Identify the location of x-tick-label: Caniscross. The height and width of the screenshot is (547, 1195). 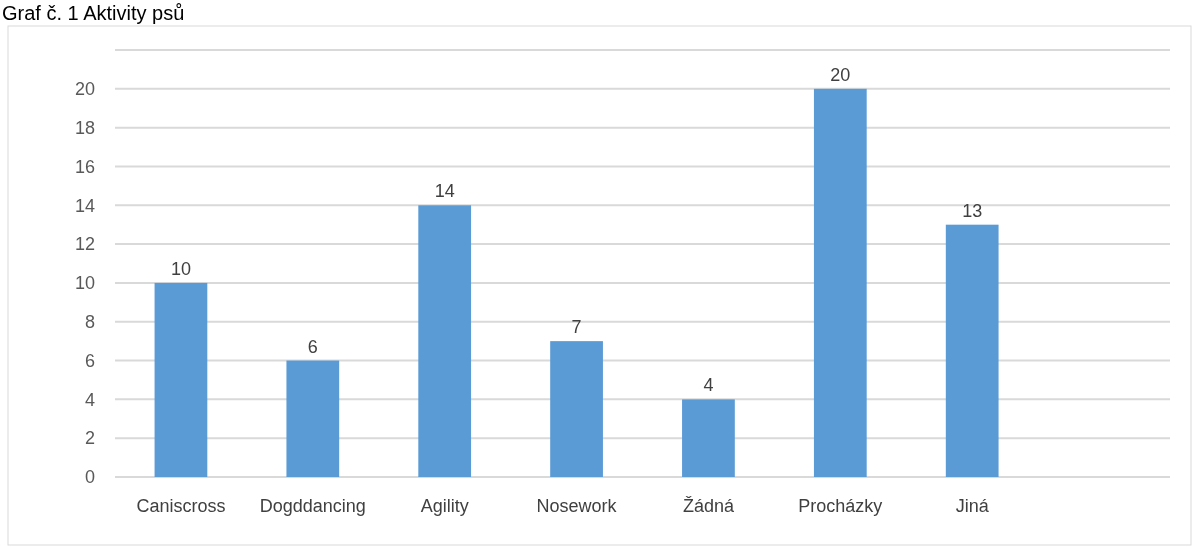
(181, 506).